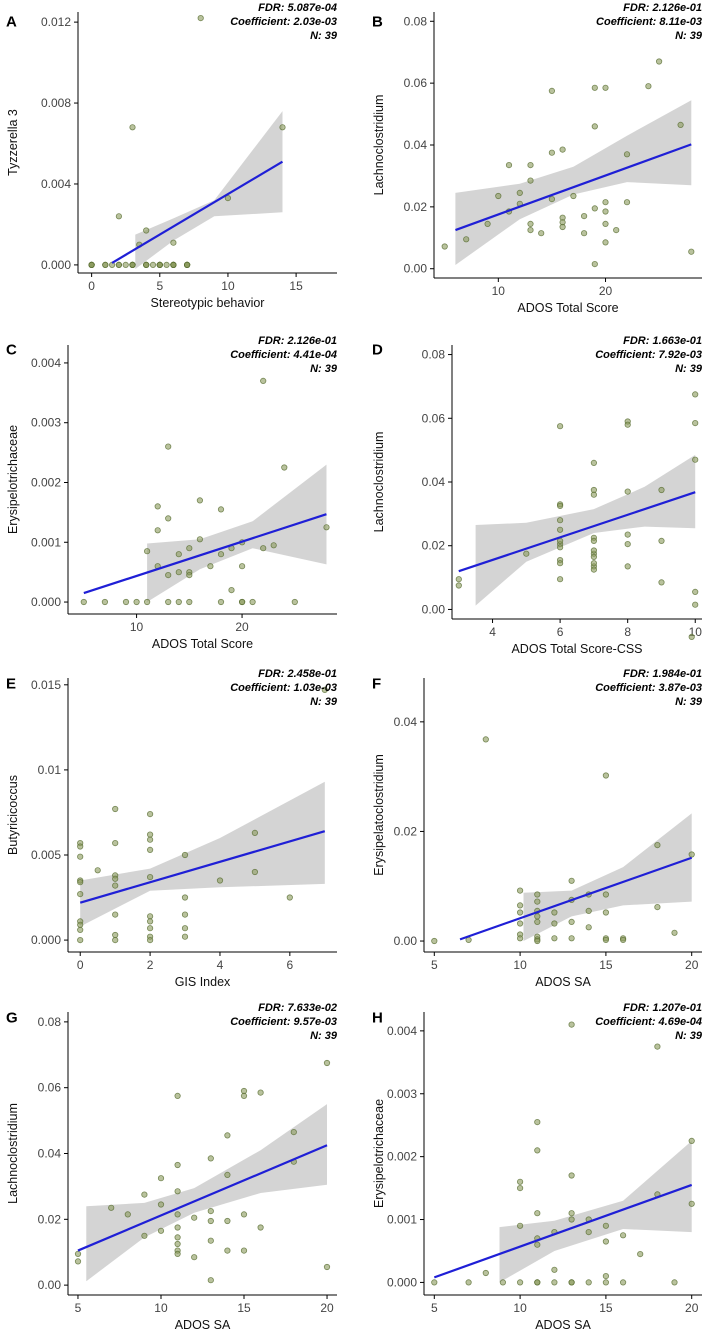  I want to click on y-axis-title-a: Tyzzerella 3, so click(13, 142).